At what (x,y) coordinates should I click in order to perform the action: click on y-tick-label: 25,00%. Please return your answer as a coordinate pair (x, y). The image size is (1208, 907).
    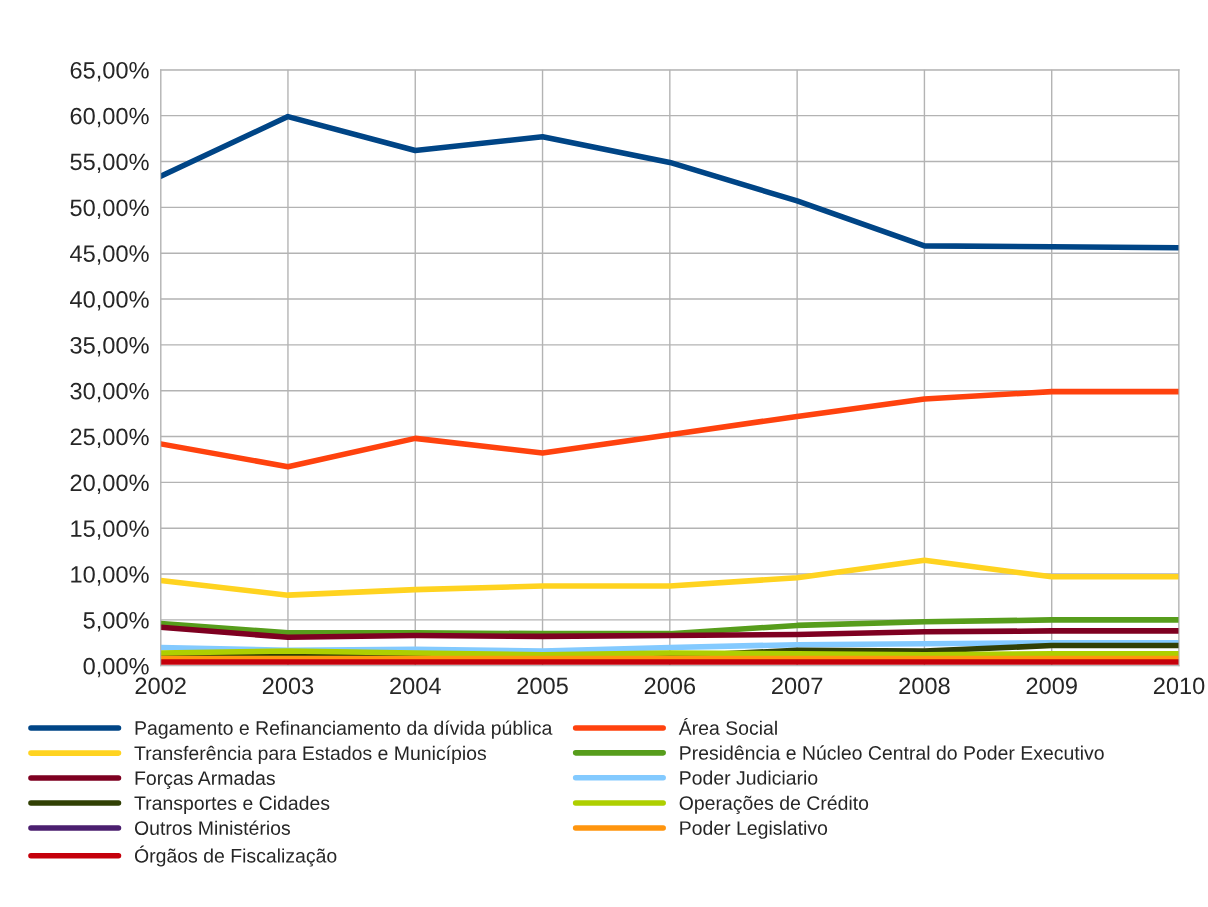
    Looking at the image, I should click on (109, 438).